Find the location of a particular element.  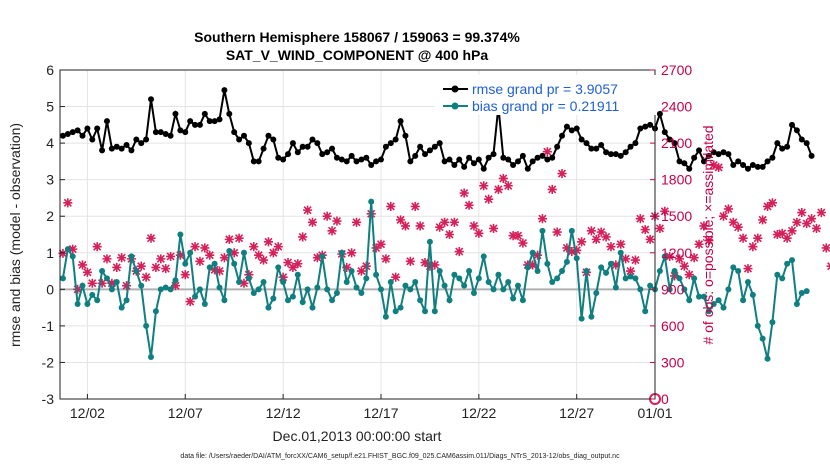

right-tick-label: 2700 is located at coordinates (676, 70).